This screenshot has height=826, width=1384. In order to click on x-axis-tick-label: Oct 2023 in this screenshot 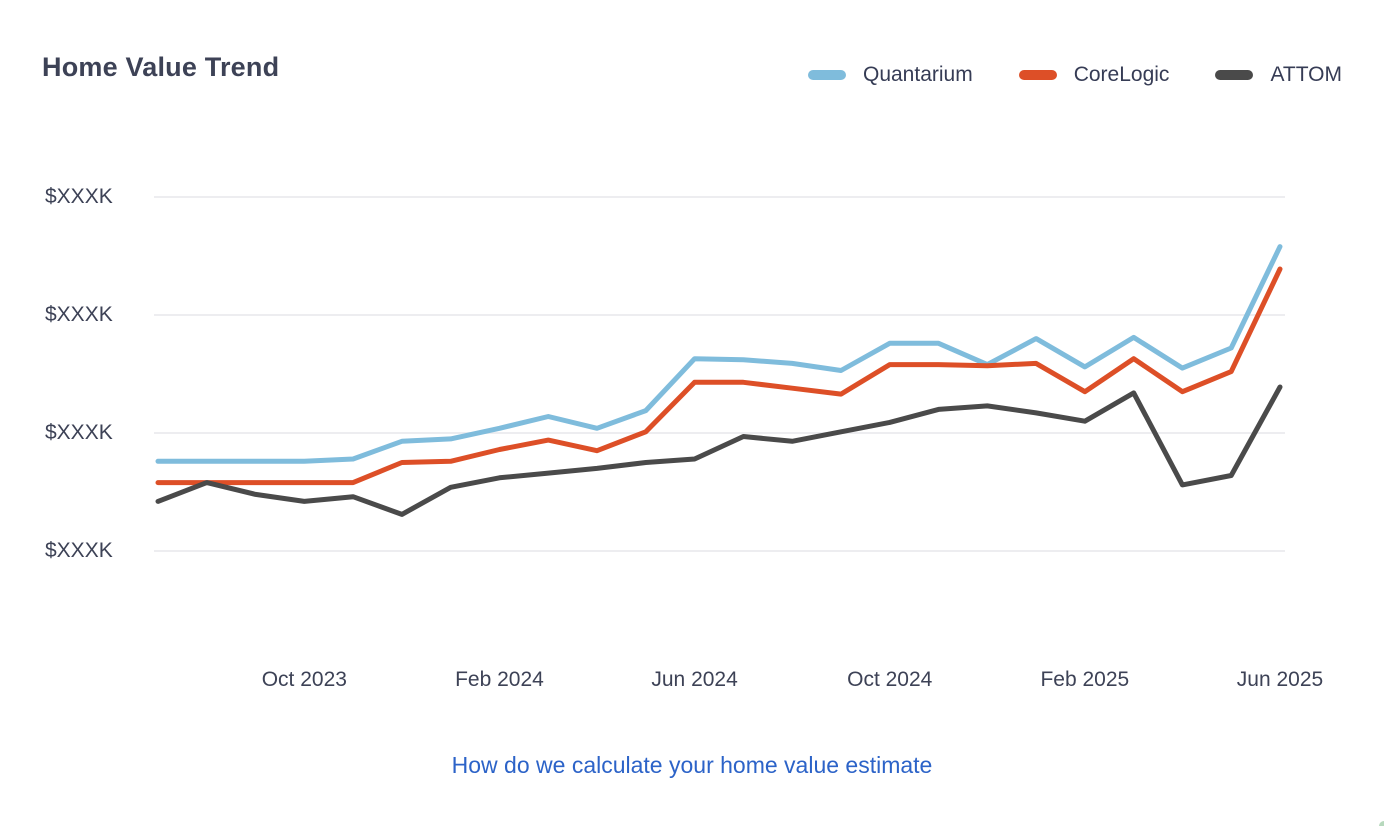, I will do `click(304, 679)`.